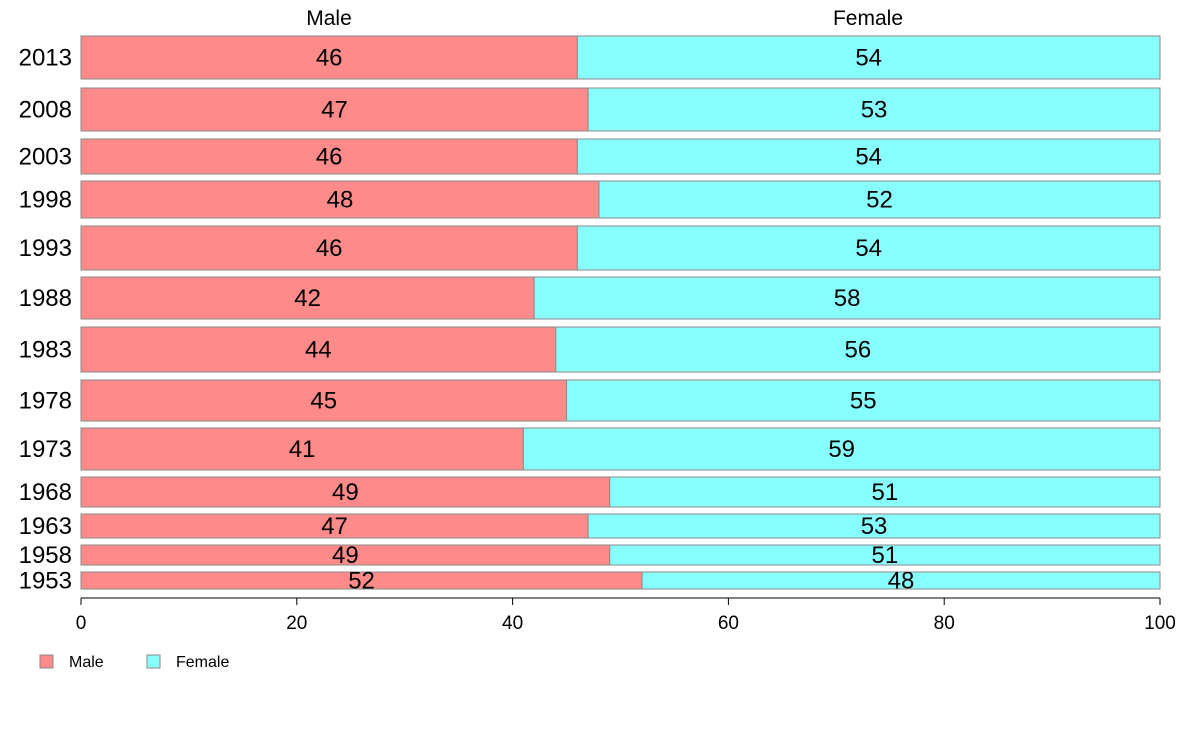 The image size is (1188, 741). I want to click on bar-female-1983, so click(858, 349).